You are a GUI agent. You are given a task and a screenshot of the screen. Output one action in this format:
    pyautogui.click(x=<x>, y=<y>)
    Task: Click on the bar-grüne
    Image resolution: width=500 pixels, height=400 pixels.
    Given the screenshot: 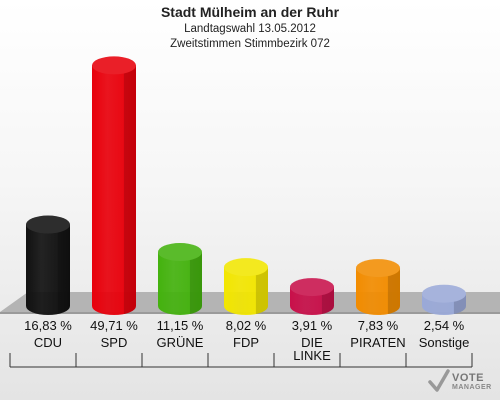 What is the action you would take?
    pyautogui.click(x=180, y=279)
    